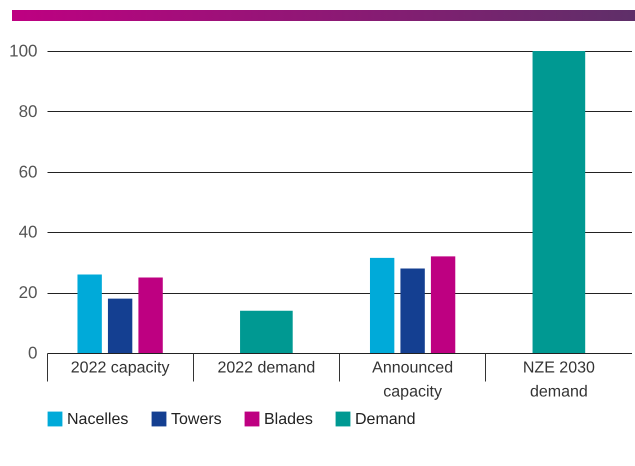 The image size is (635, 466). What do you see at coordinates (120, 368) in the screenshot?
I see `x-tick-label: 2022 capacity` at bounding box center [120, 368].